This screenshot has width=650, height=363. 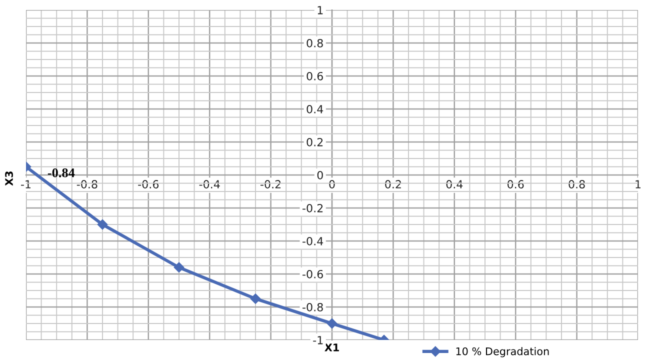 What do you see at coordinates (314, 43) in the screenshot?
I see `y-tick-label: 0.8` at bounding box center [314, 43].